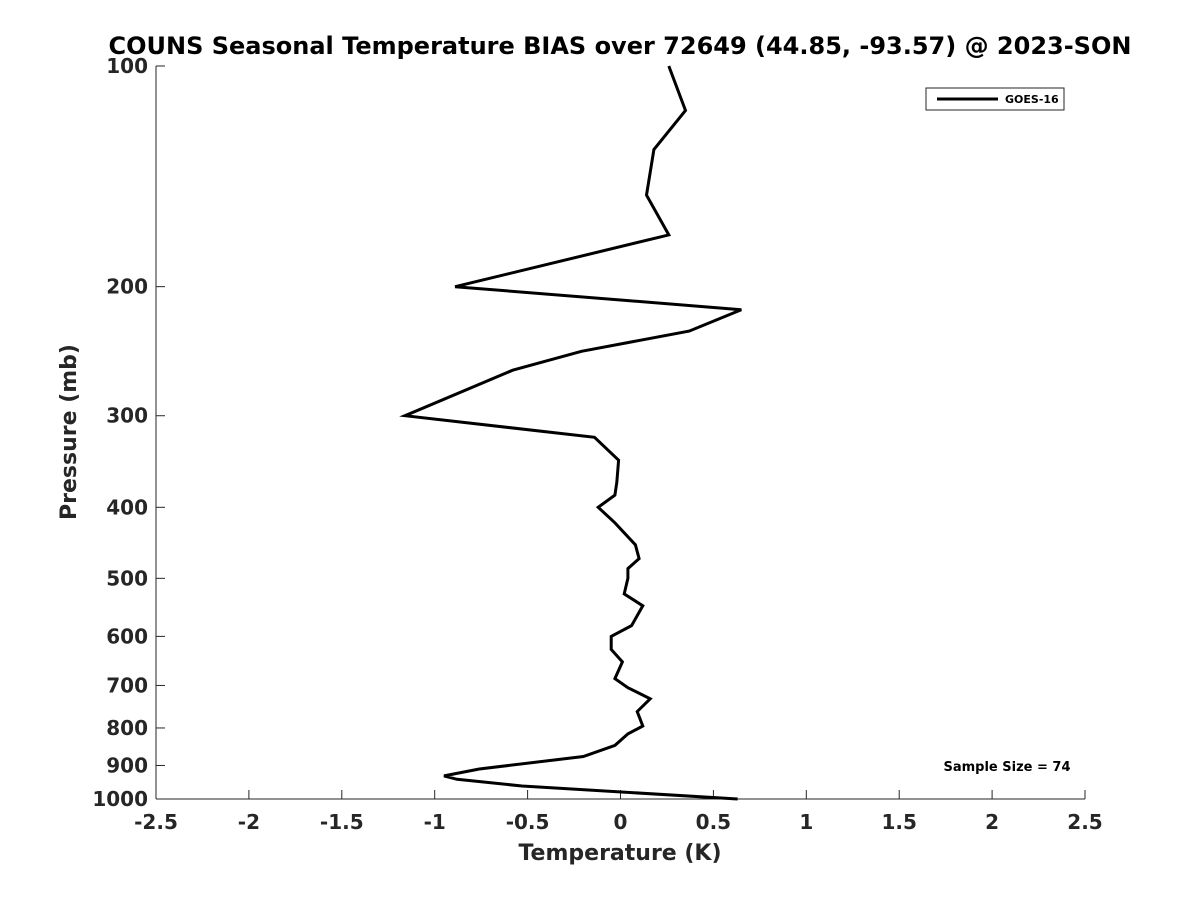  What do you see at coordinates (806, 822) in the screenshot?
I see `x-tick-label: 1` at bounding box center [806, 822].